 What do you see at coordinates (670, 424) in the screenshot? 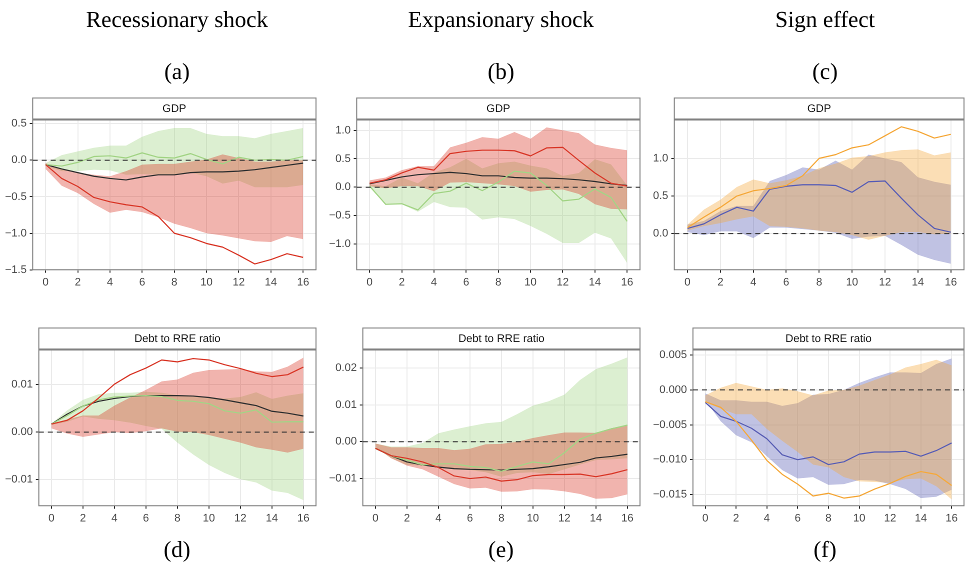
I see `y-tick-label: −0.005` at bounding box center [670, 424].